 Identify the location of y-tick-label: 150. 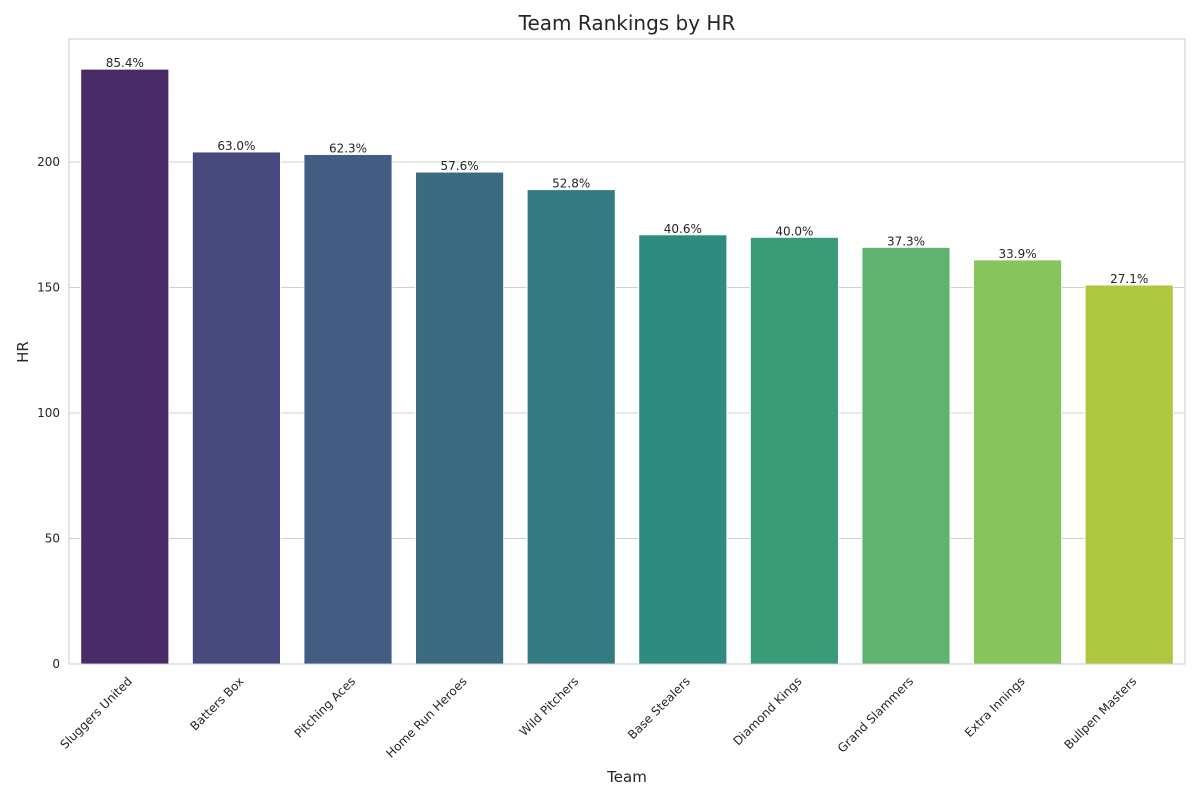
(48, 287).